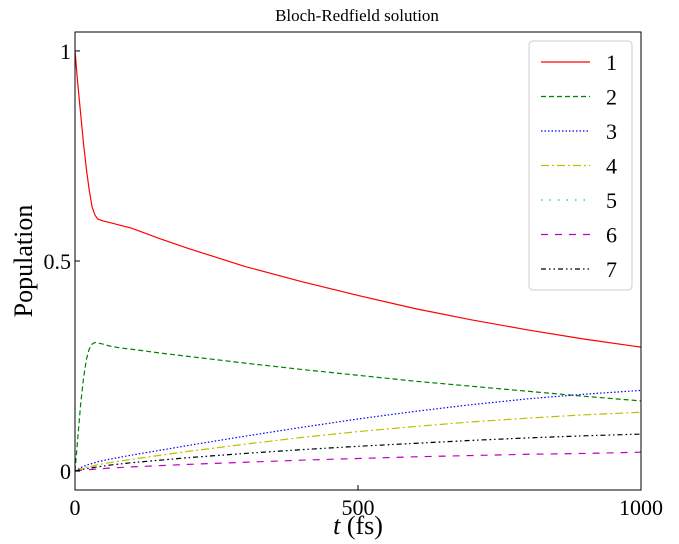 This screenshot has width=679, height=544. I want to click on x-tick-label: 1000, so click(641, 507).